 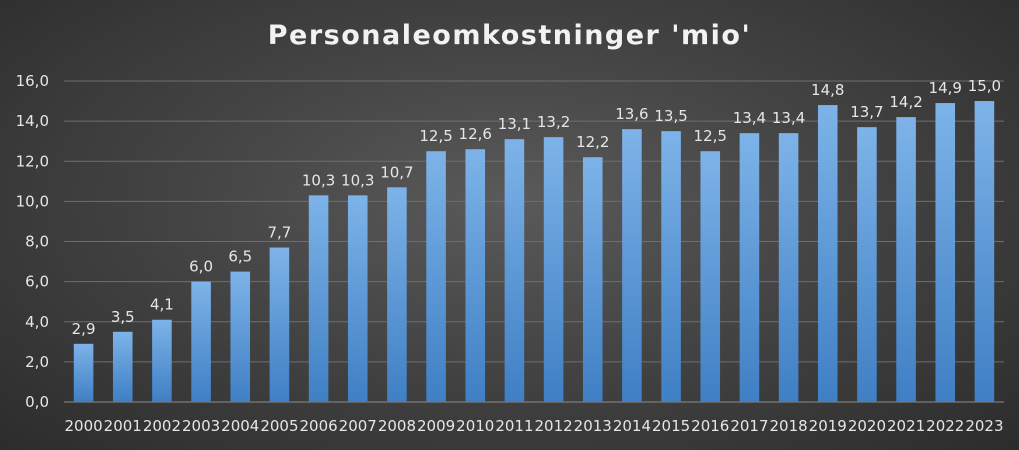 I want to click on x-tick-label: 2006, so click(x=318, y=426).